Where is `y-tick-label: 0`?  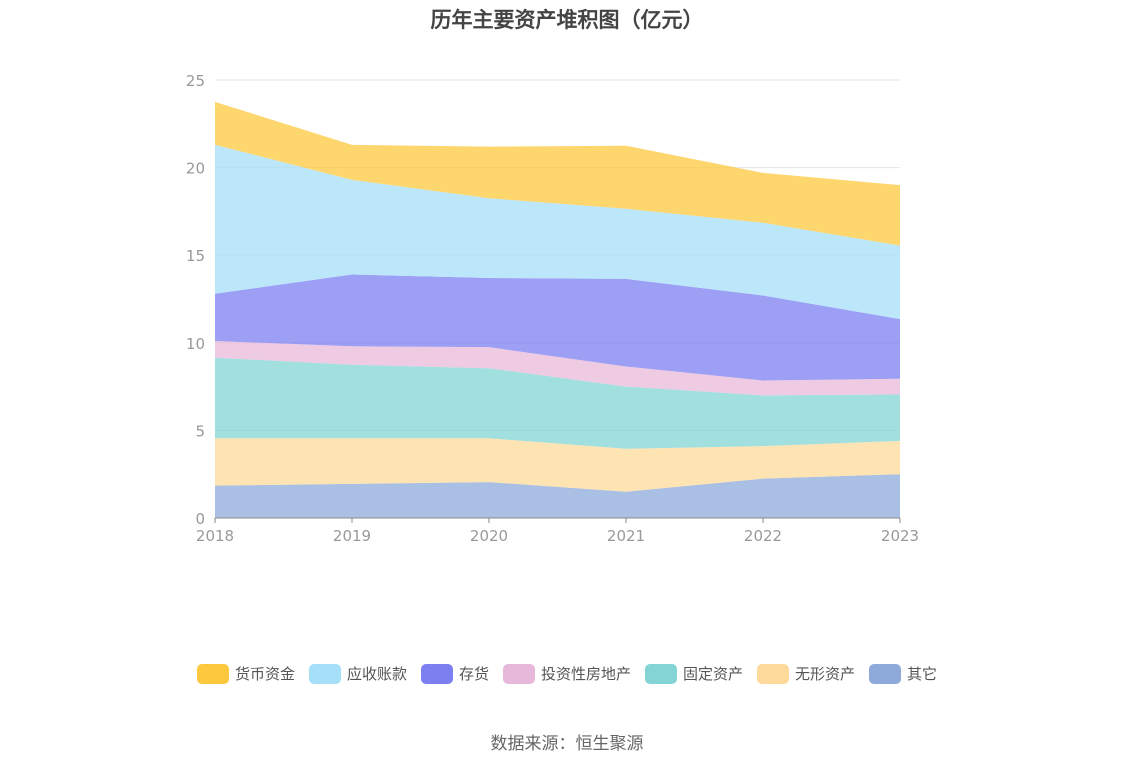 y-tick-label: 0 is located at coordinates (200, 519).